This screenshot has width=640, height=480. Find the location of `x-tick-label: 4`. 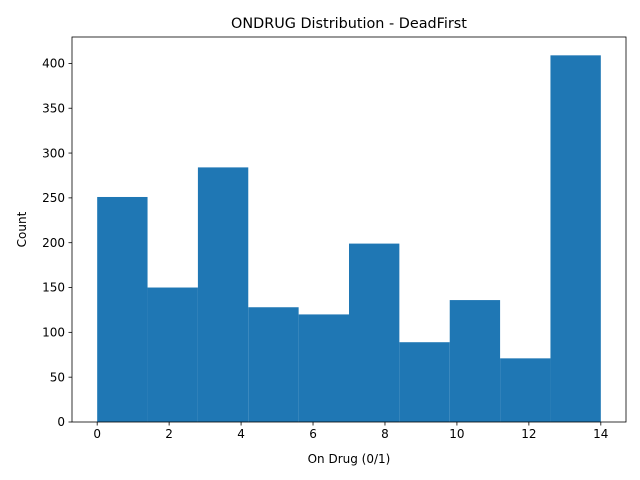

x-tick-label: 4 is located at coordinates (241, 434).